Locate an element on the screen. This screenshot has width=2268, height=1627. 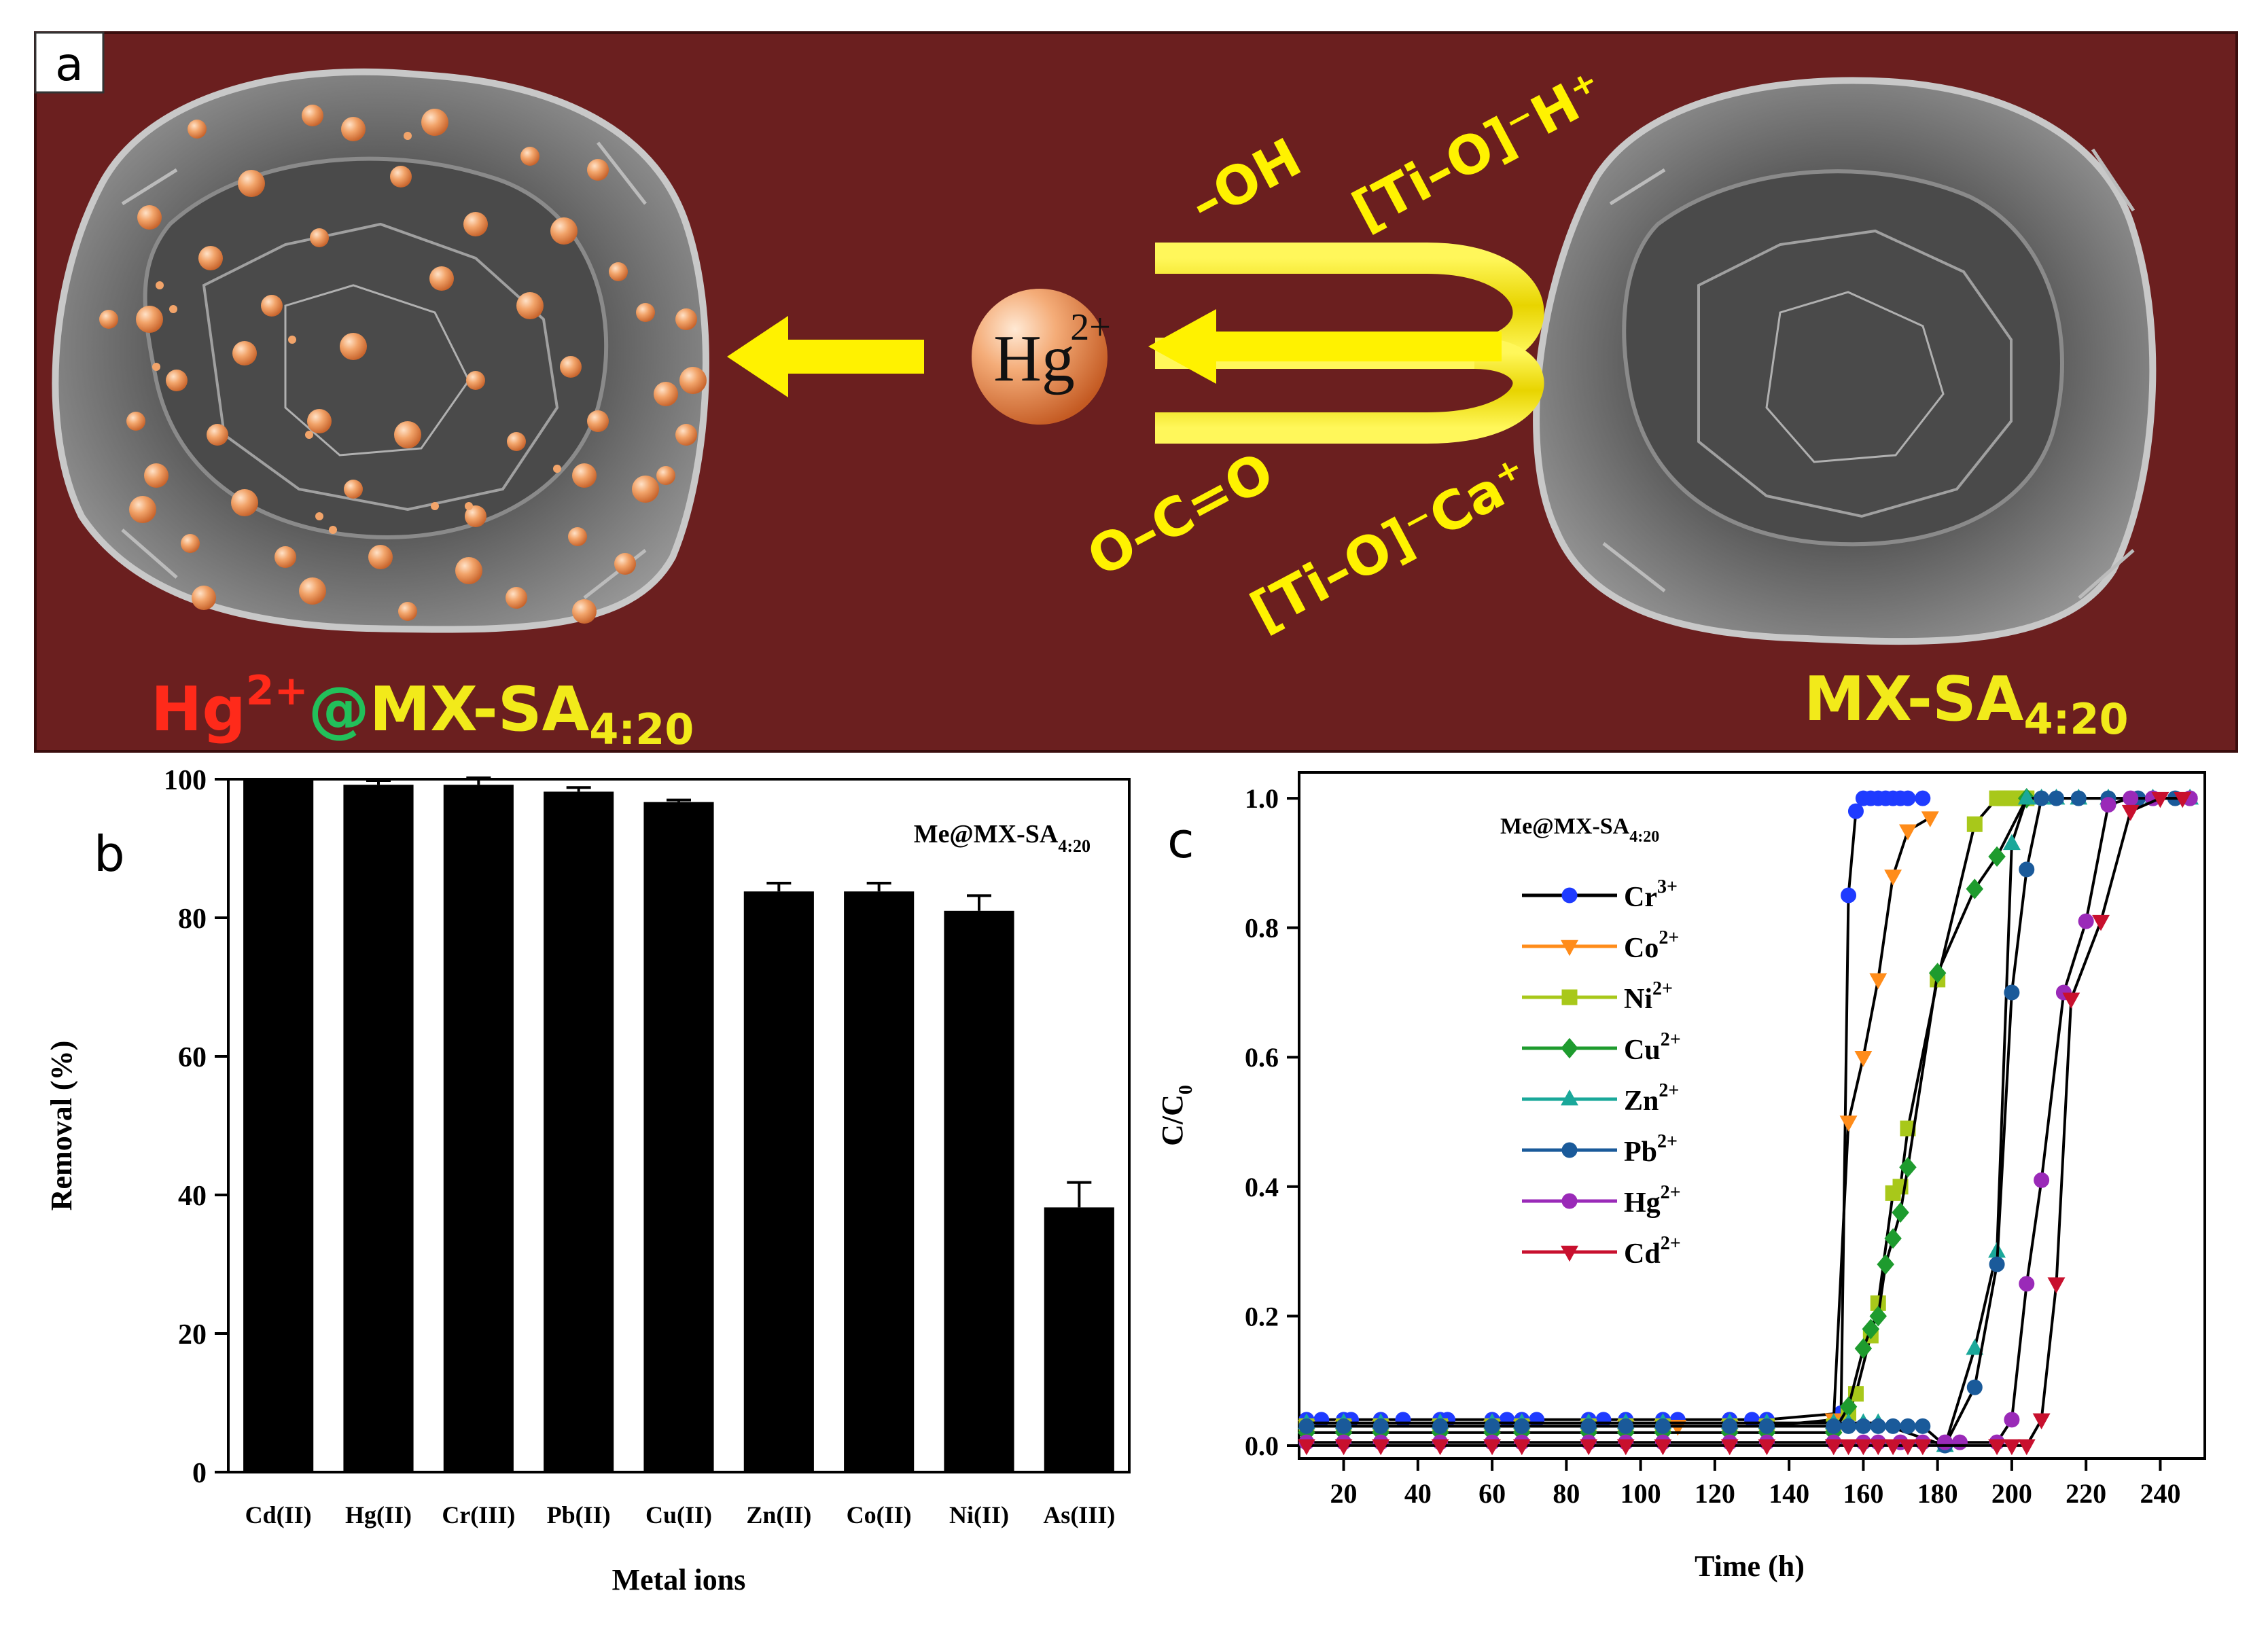
panel-b-x-axis-title: Metal ions is located at coordinates (679, 1580).